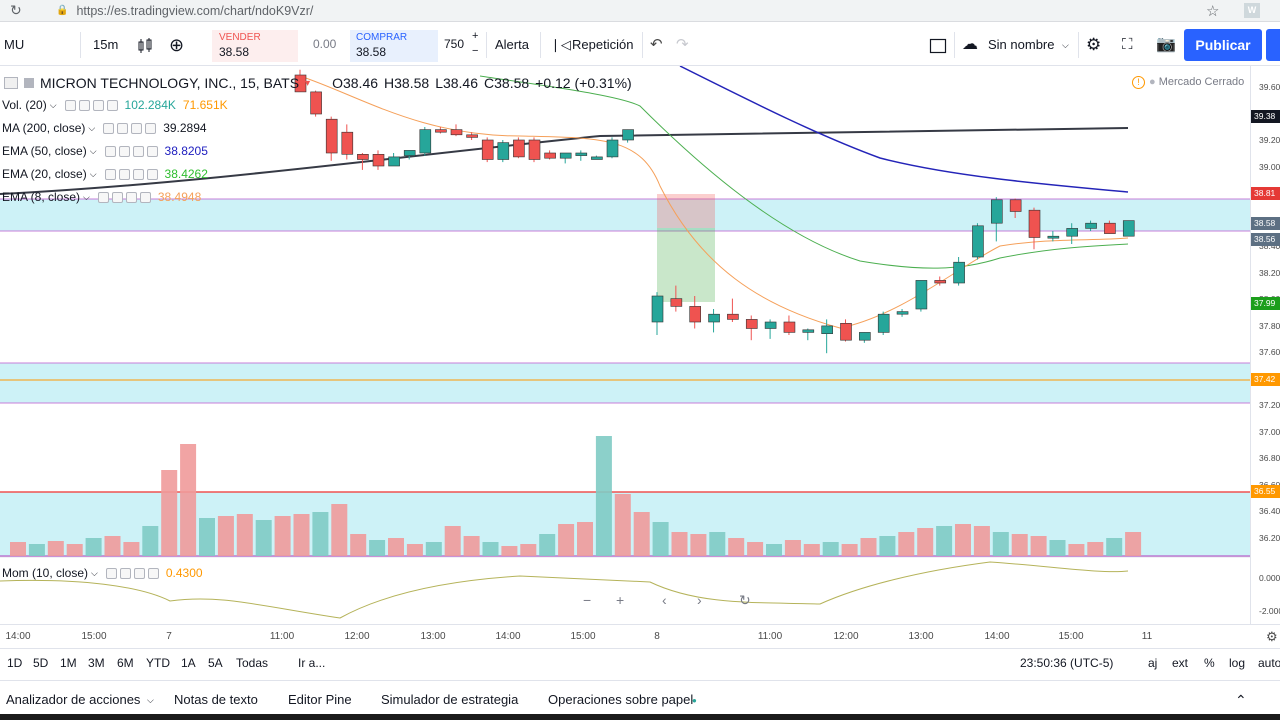  Describe the element at coordinates (1269, 166) in the screenshot. I see `price-tick-label: 39.00` at that location.